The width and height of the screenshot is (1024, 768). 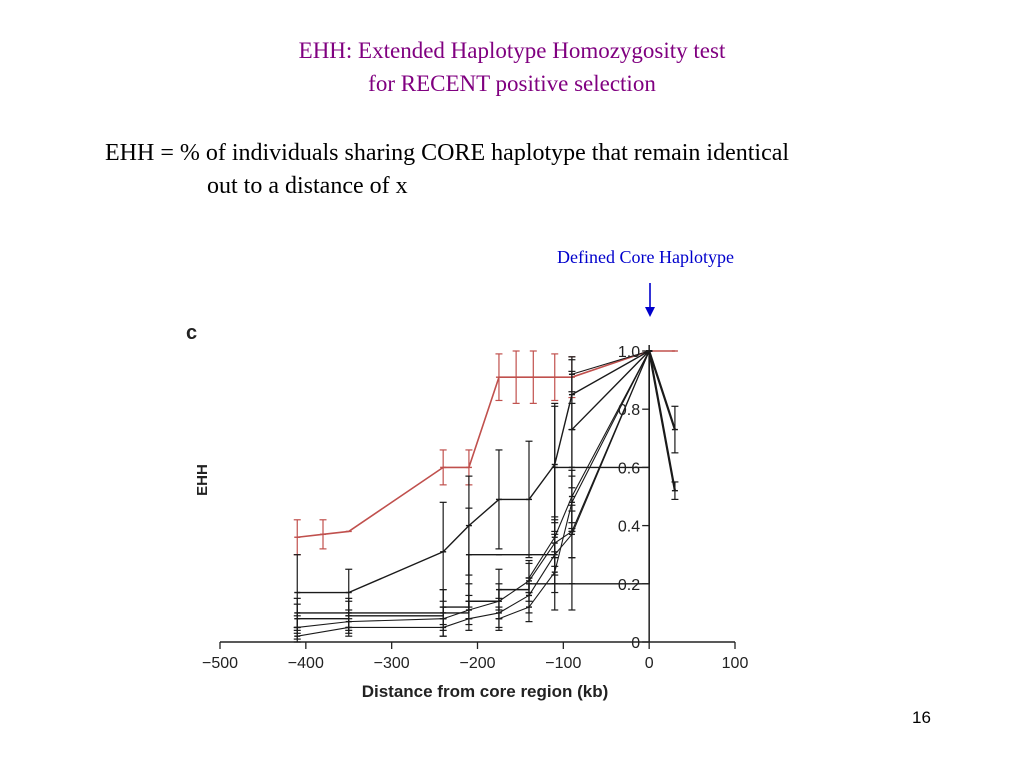 I want to click on x-tick-label: −400, so click(x=306, y=663).